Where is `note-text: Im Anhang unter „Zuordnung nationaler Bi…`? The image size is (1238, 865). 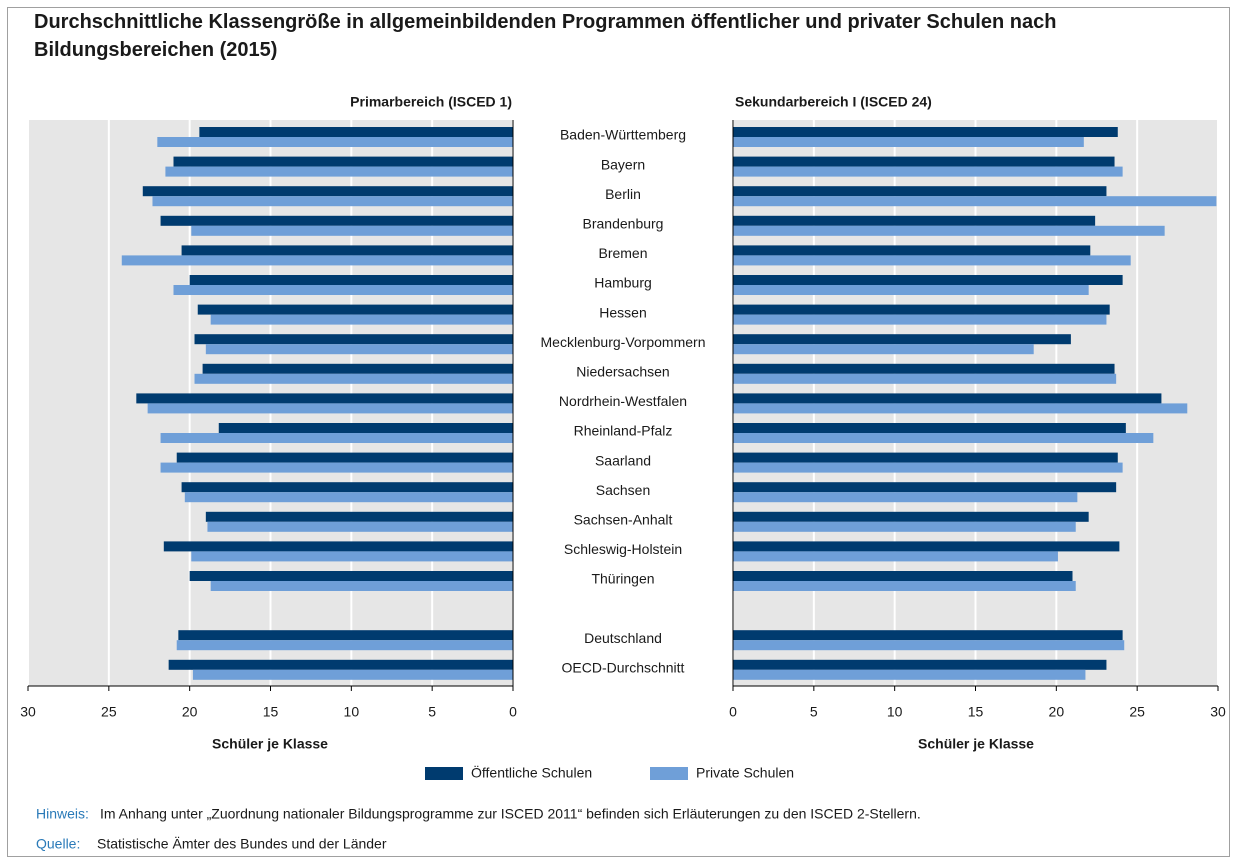 note-text: Im Anhang unter „Zuordnung nationaler Bi… is located at coordinates (510, 814).